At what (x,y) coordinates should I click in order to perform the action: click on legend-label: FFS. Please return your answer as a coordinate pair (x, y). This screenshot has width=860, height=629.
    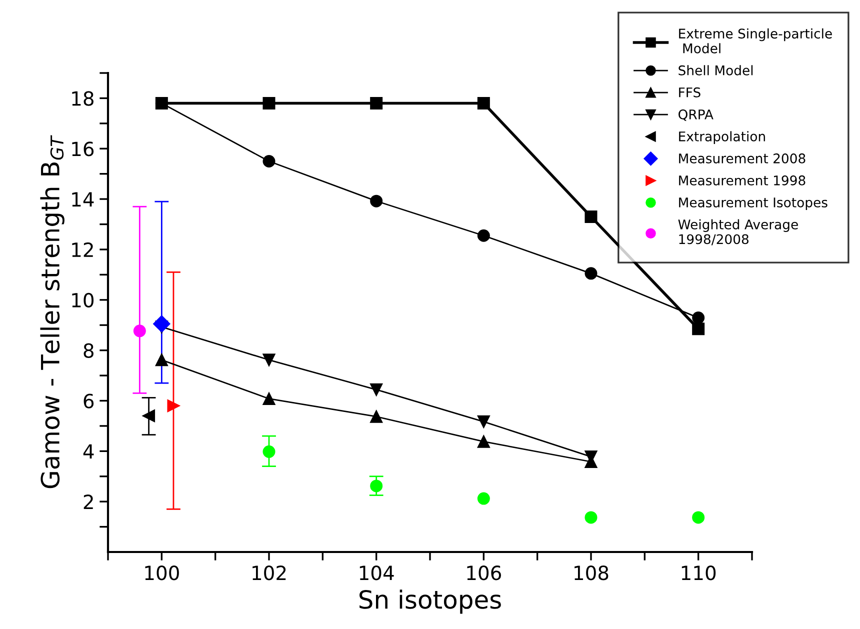
    Looking at the image, I should click on (689, 92).